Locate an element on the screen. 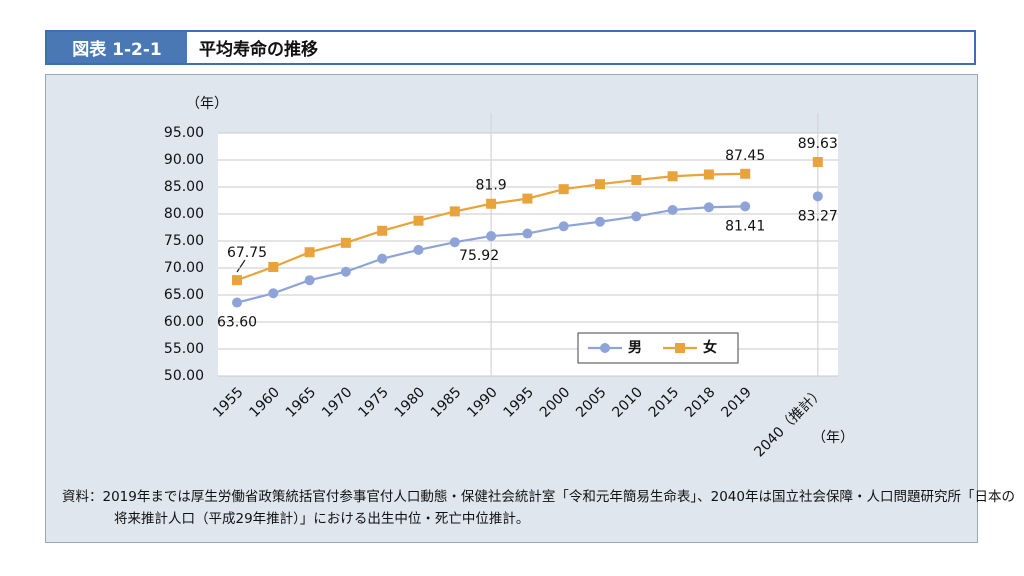  x-tick-label: 1960 is located at coordinates (264, 402).